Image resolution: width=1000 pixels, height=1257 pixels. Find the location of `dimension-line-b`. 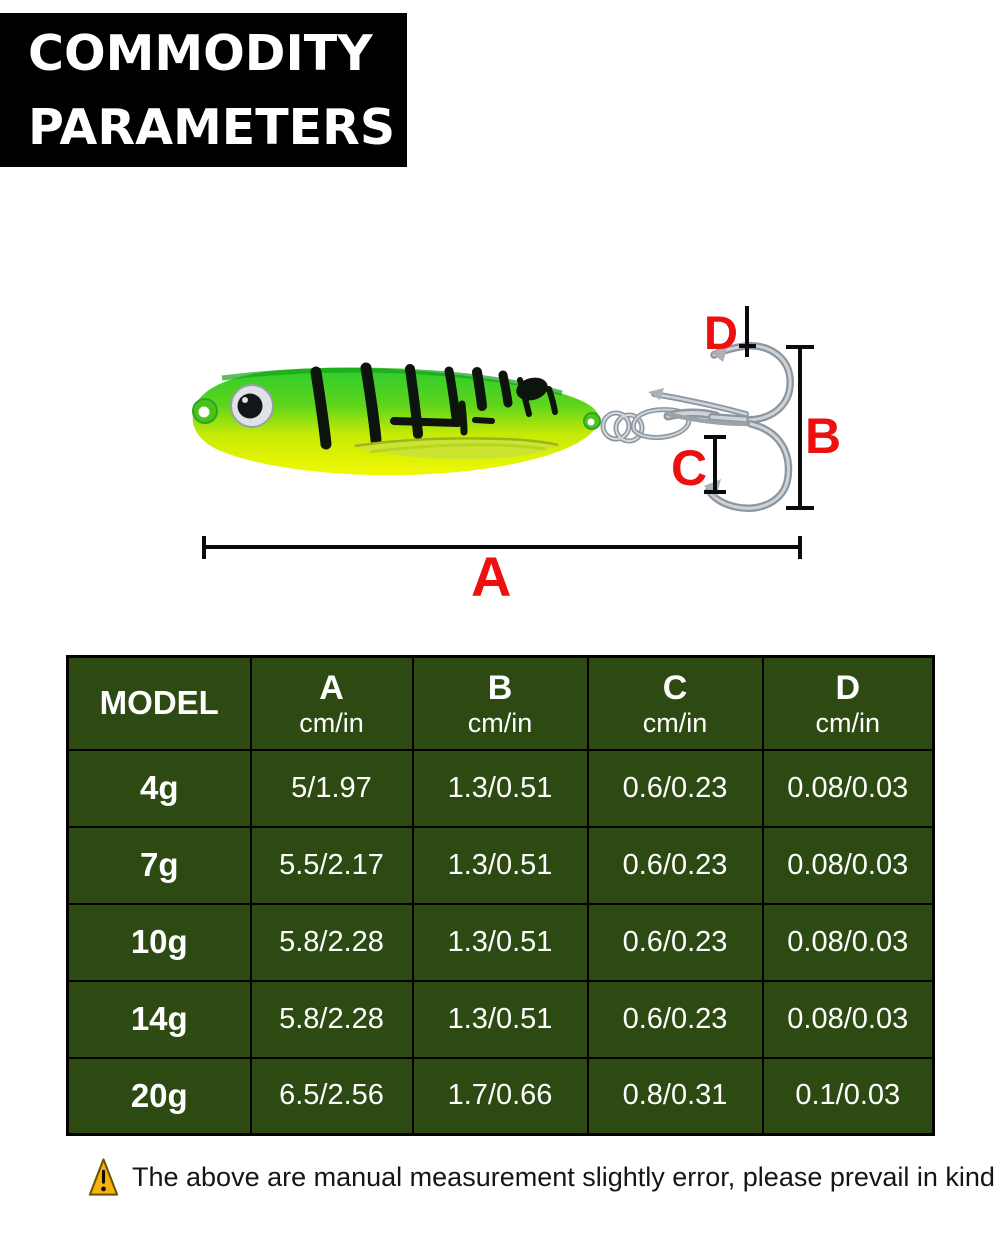

dimension-line-b is located at coordinates (800, 427).